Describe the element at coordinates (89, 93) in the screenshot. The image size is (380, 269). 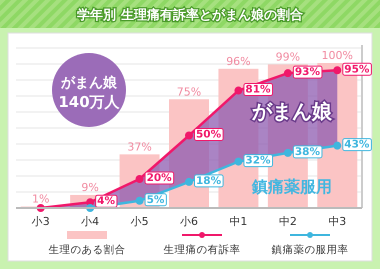
I see `annotation: がまん娘 140万人` at that location.